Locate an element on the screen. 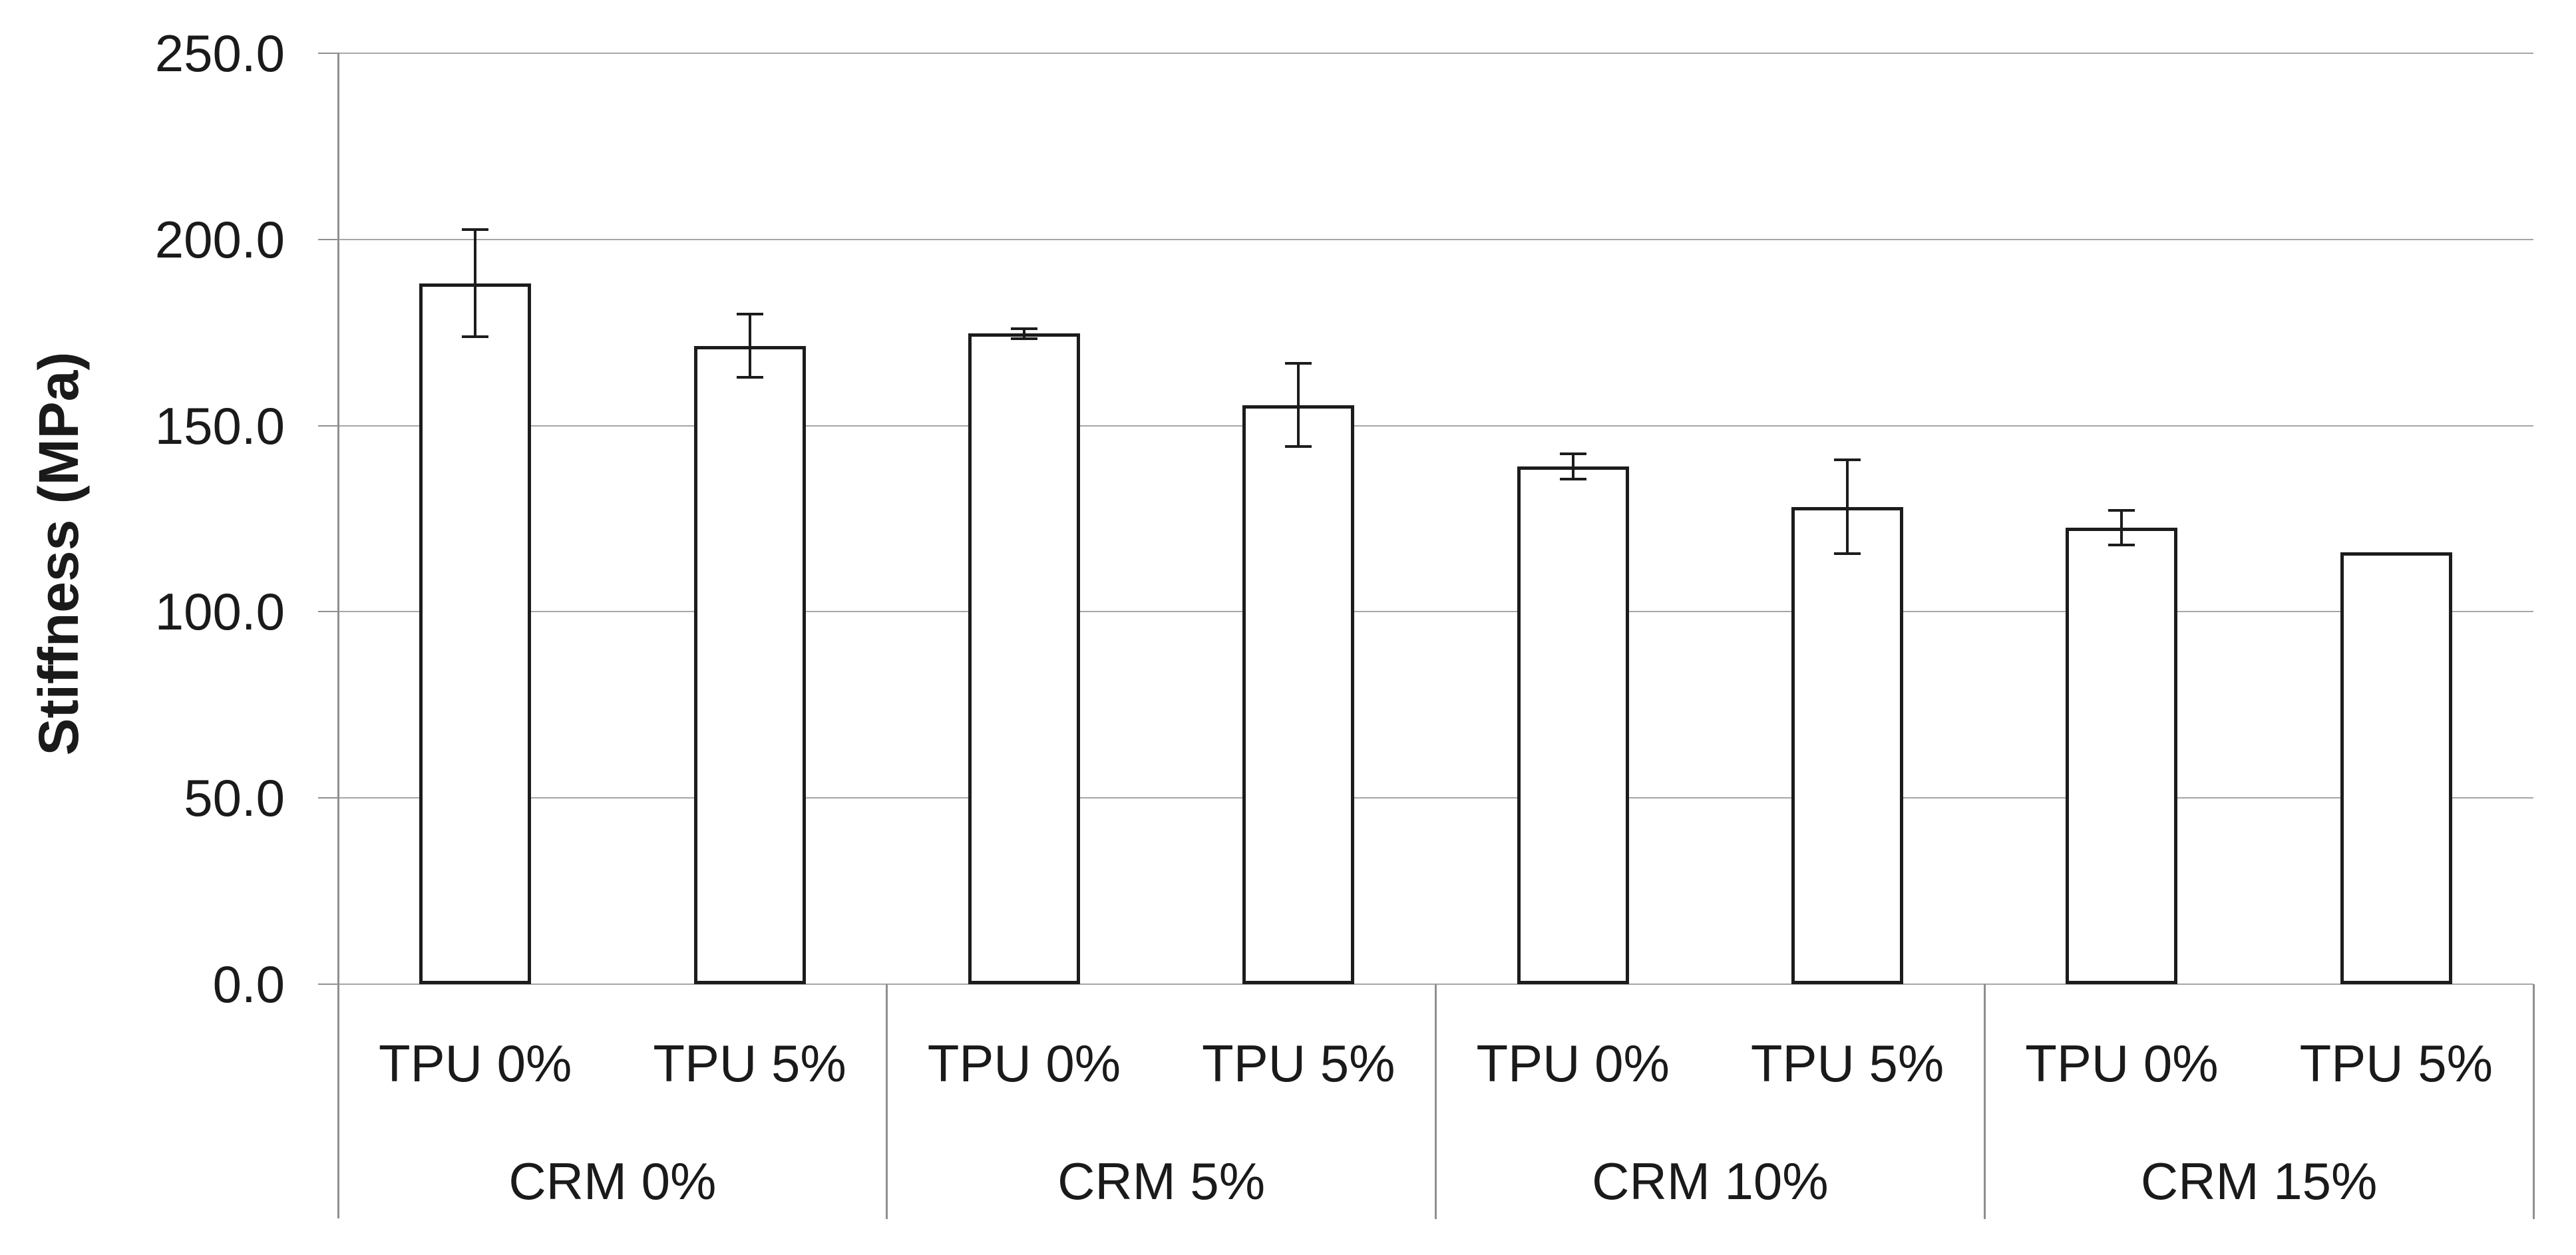 This screenshot has width=2576, height=1255. x-label-crm1-tpu0: TPU 0% is located at coordinates (1024, 1063).